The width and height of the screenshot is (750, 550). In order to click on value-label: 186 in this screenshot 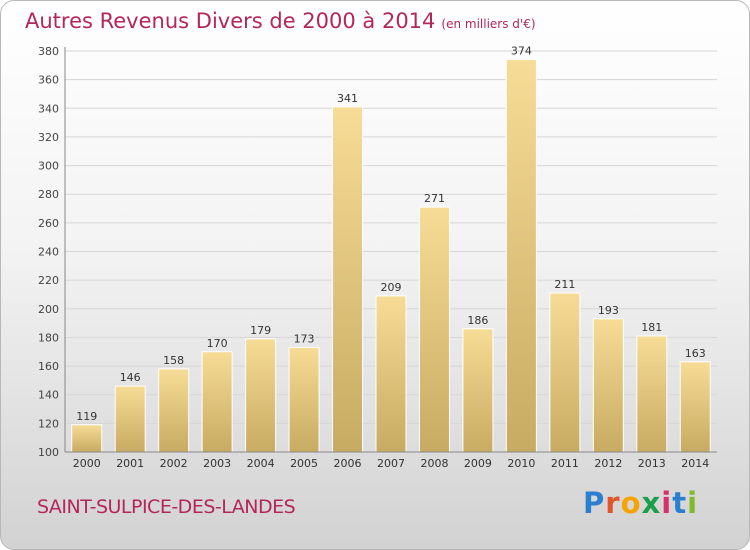, I will do `click(477, 320)`.